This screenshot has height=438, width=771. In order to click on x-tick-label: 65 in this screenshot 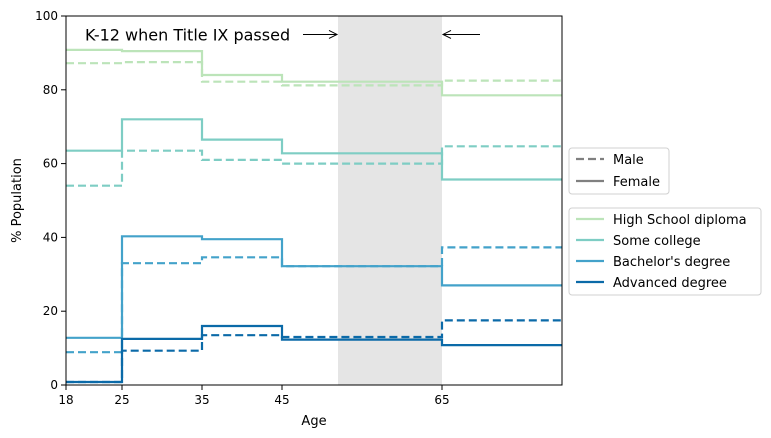, I will do `click(441, 400)`.